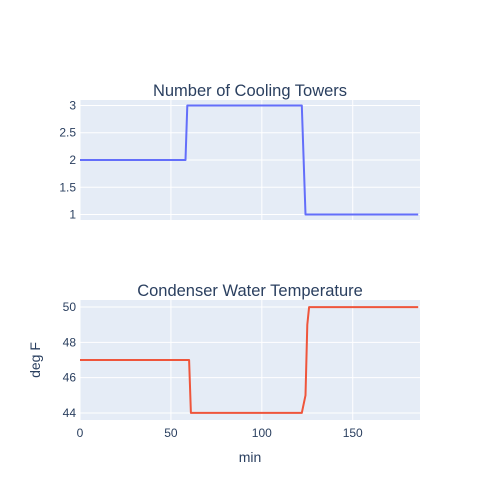  Describe the element at coordinates (67, 159) in the screenshot. I see `y-tick-labels-top: 1 1.5 2 2.5 3` at that location.